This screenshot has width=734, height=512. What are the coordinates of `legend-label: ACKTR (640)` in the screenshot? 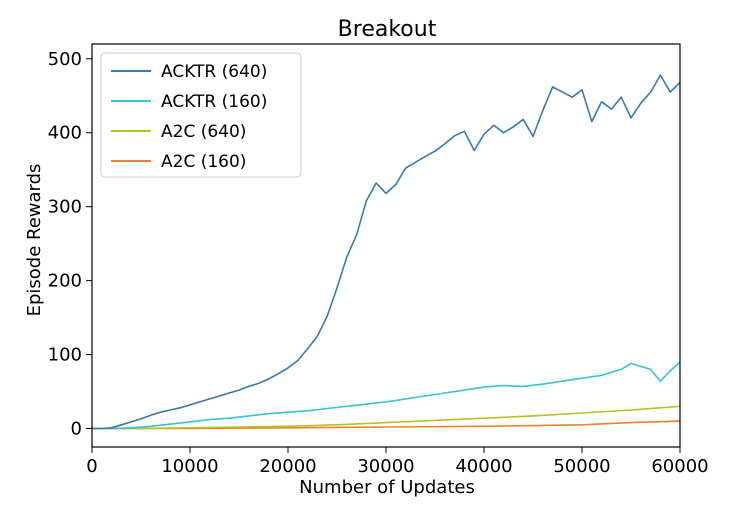 It's located at (214, 72).